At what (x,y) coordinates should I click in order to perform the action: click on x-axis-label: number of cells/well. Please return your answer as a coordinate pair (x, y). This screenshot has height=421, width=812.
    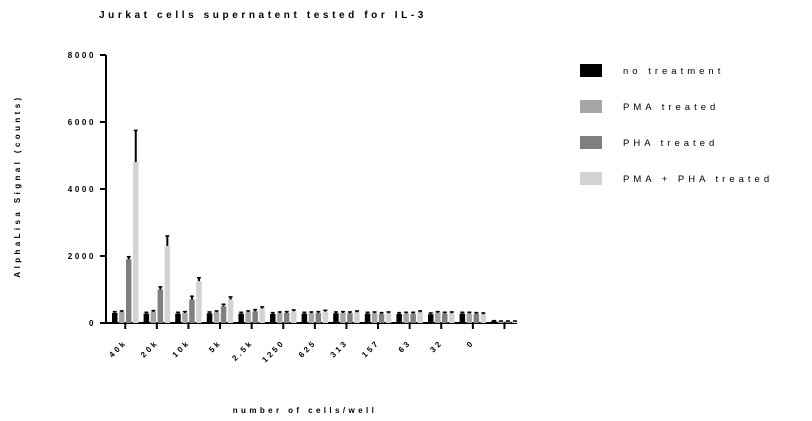
    Looking at the image, I should click on (305, 410).